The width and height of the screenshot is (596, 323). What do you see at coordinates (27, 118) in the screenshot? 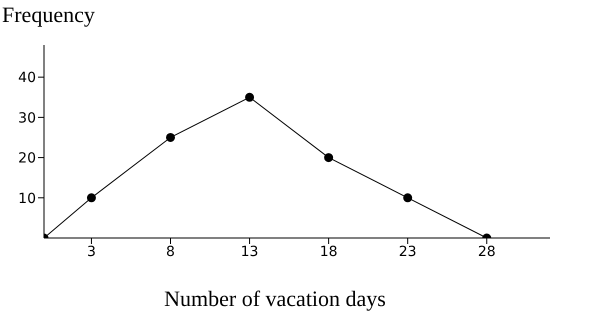
I see `y-tick-label: 30` at bounding box center [27, 118].